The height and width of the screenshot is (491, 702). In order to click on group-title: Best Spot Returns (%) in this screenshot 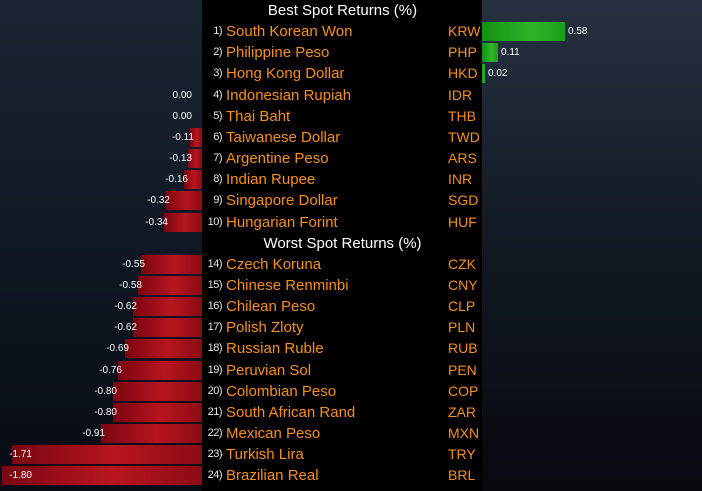, I will do `click(342, 10)`.